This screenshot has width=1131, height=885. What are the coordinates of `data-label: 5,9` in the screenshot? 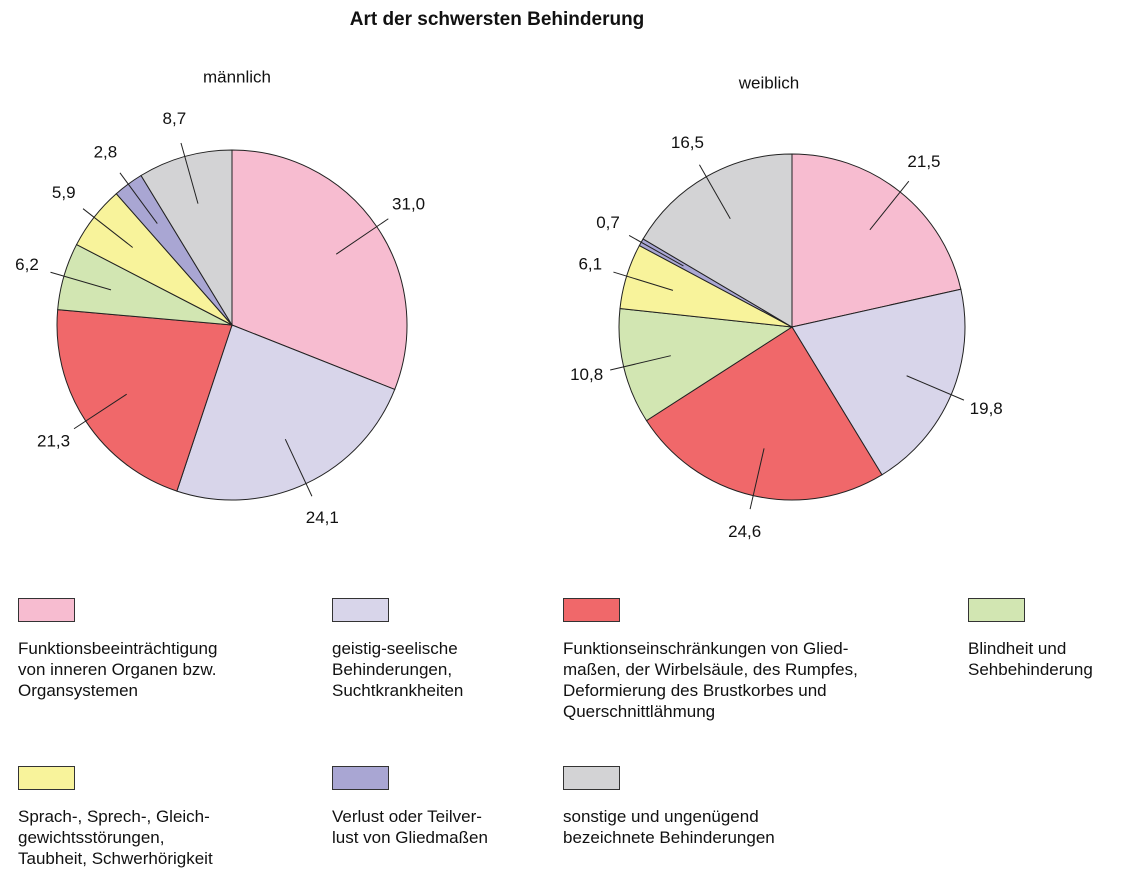 It's located at (64, 192).